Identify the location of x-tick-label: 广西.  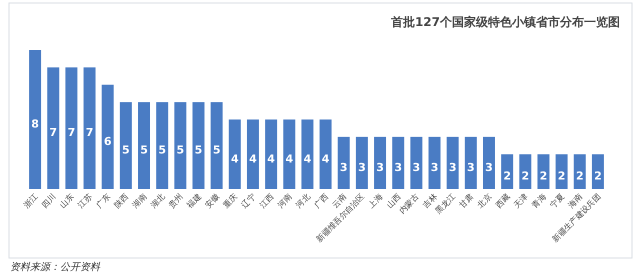
(321, 201).